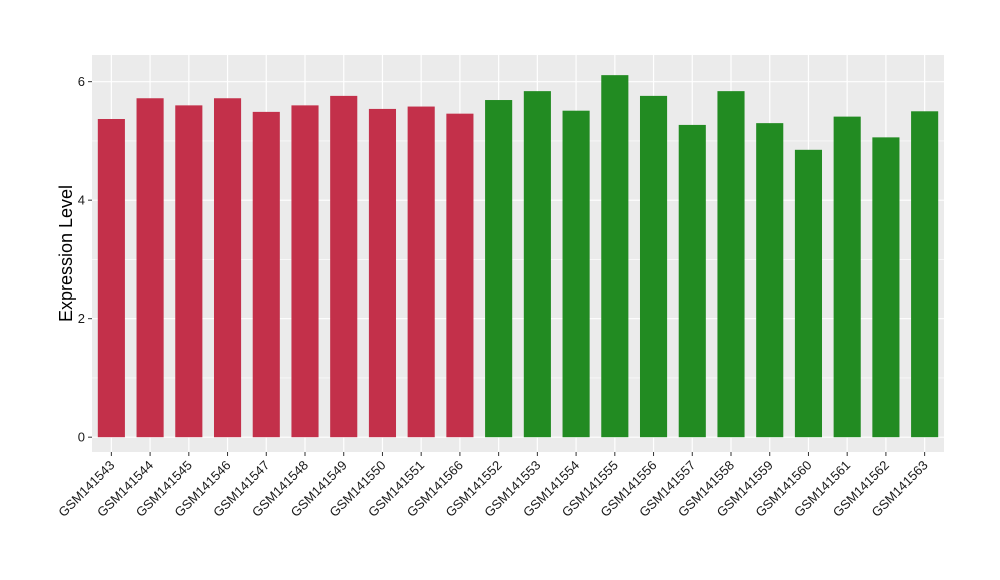  I want to click on bar-GSM141551, so click(421, 272).